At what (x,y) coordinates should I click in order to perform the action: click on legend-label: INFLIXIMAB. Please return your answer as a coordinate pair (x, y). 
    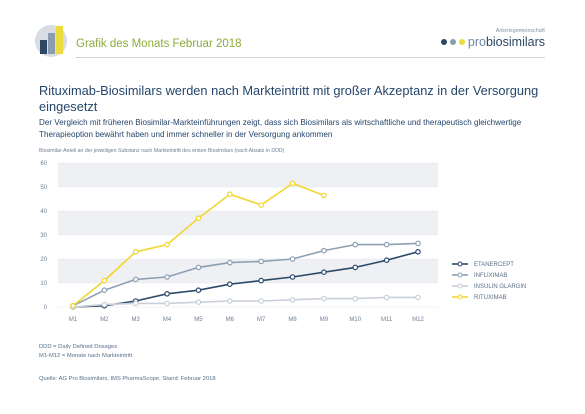
    Looking at the image, I should click on (490, 276).